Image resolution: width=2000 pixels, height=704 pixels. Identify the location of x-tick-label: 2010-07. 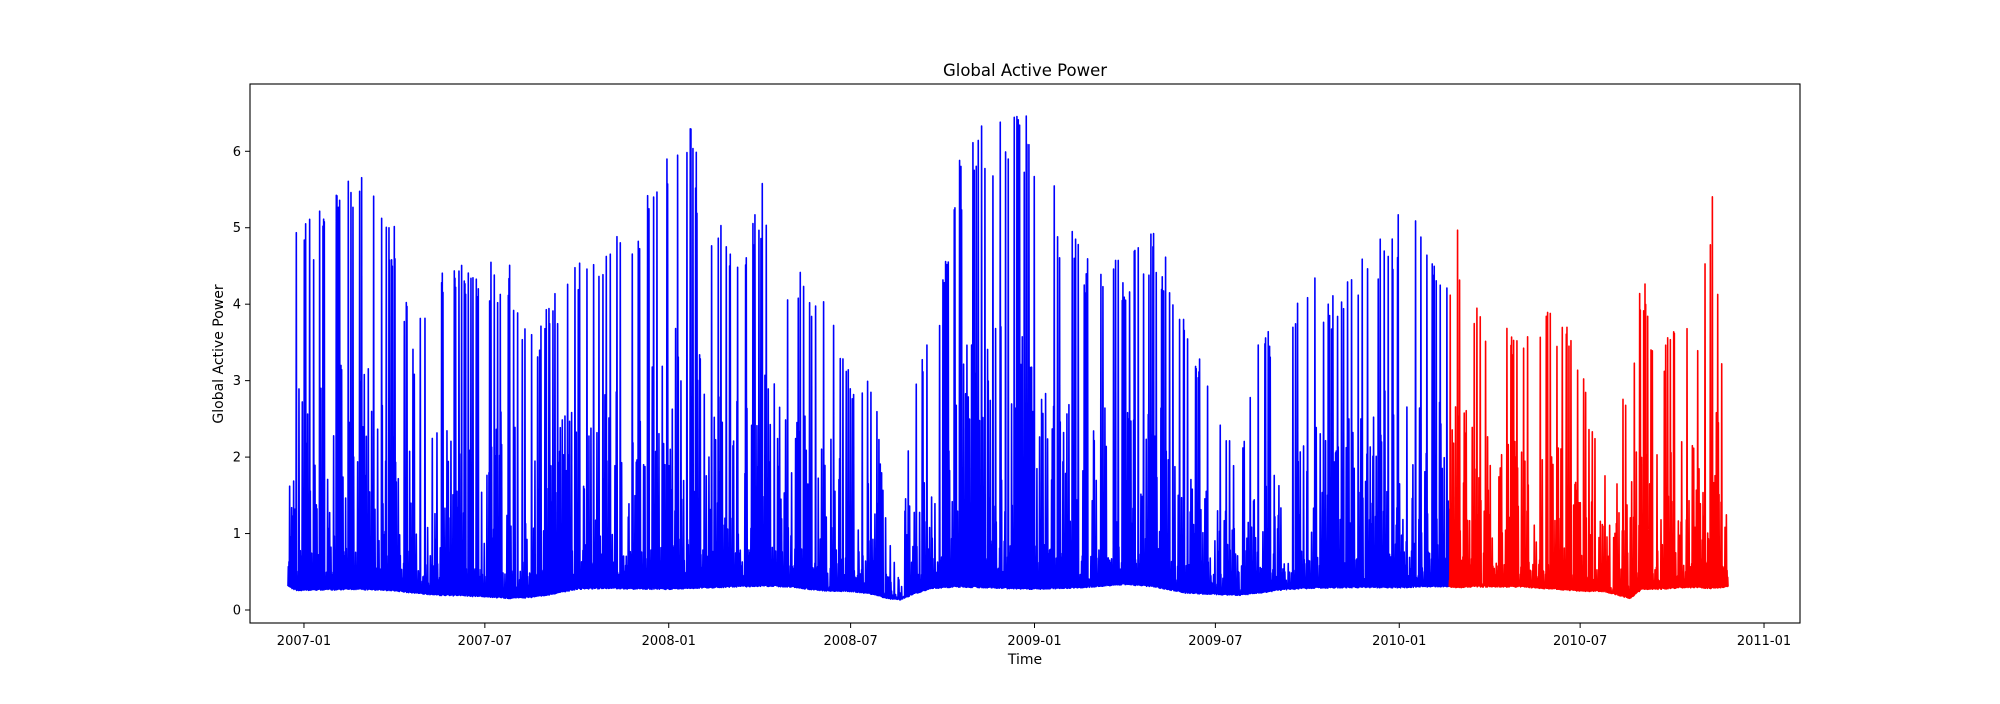
(1580, 641).